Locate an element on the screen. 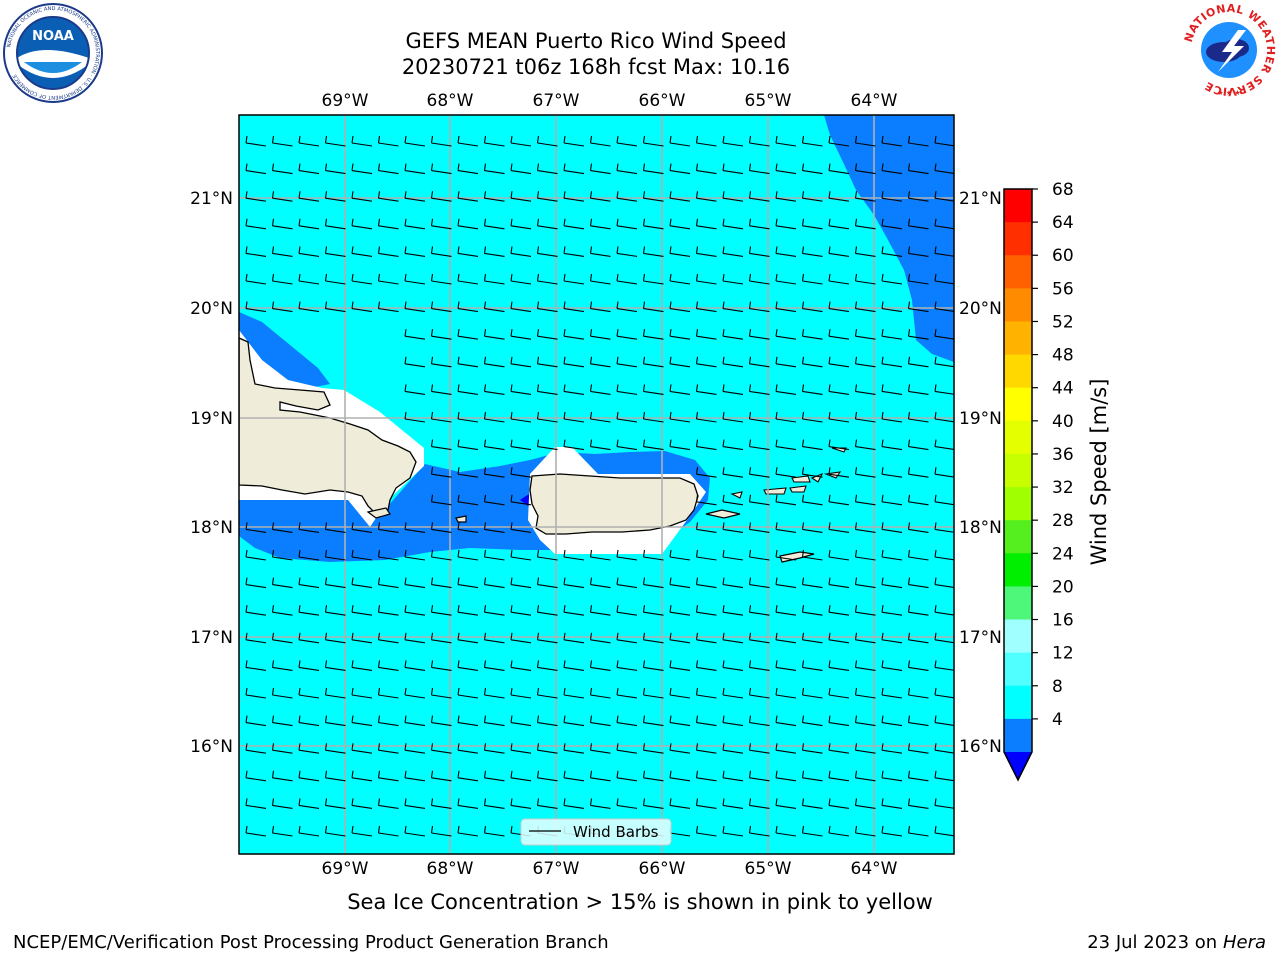  colorbar-segment is located at coordinates (1018, 437).